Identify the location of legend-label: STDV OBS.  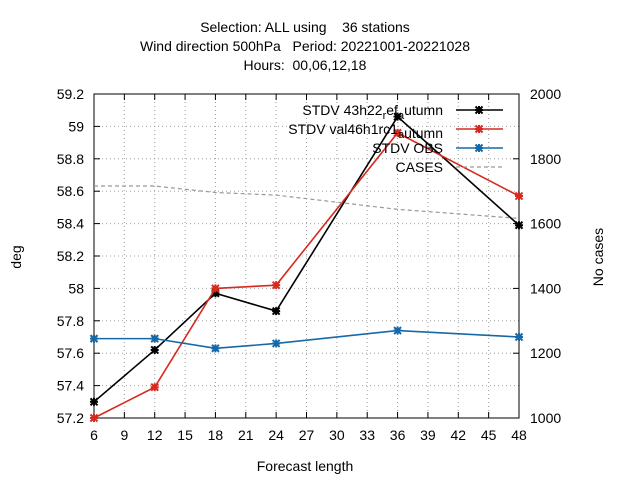
(407, 148).